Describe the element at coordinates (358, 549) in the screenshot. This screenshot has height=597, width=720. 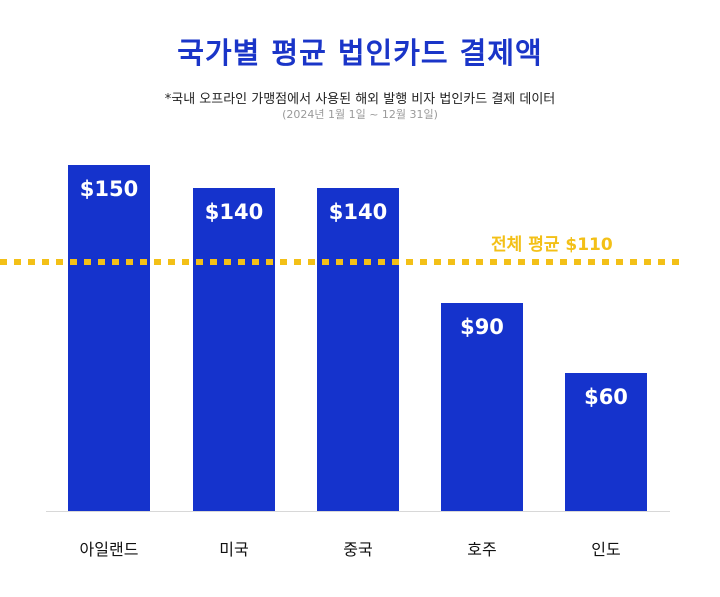
I see `category-label: 중국` at that location.